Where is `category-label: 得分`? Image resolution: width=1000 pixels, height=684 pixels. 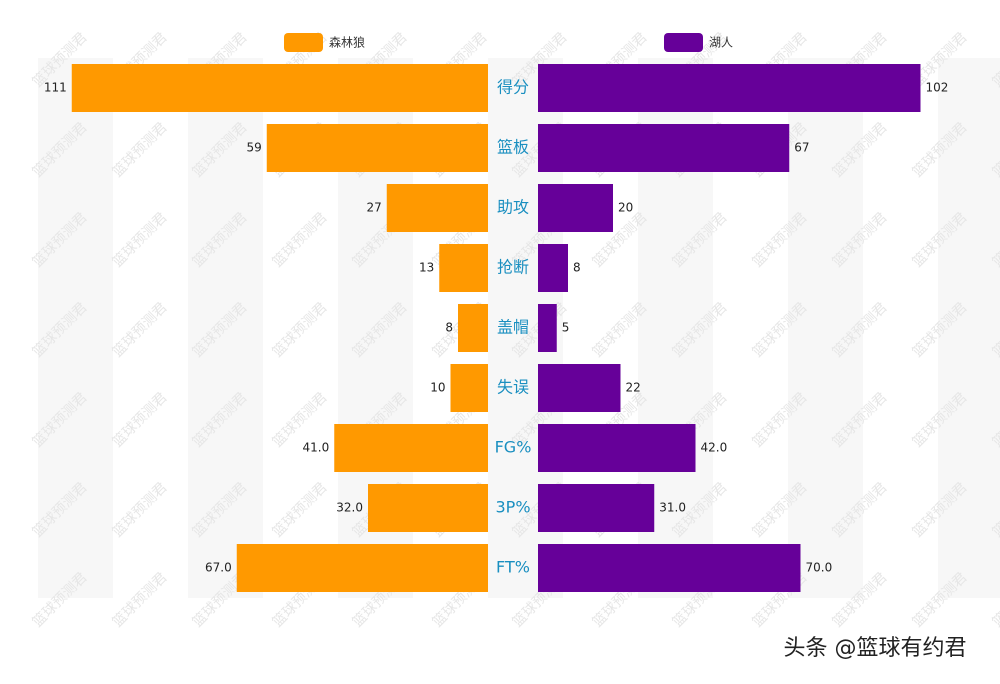 category-label: 得分 is located at coordinates (513, 87).